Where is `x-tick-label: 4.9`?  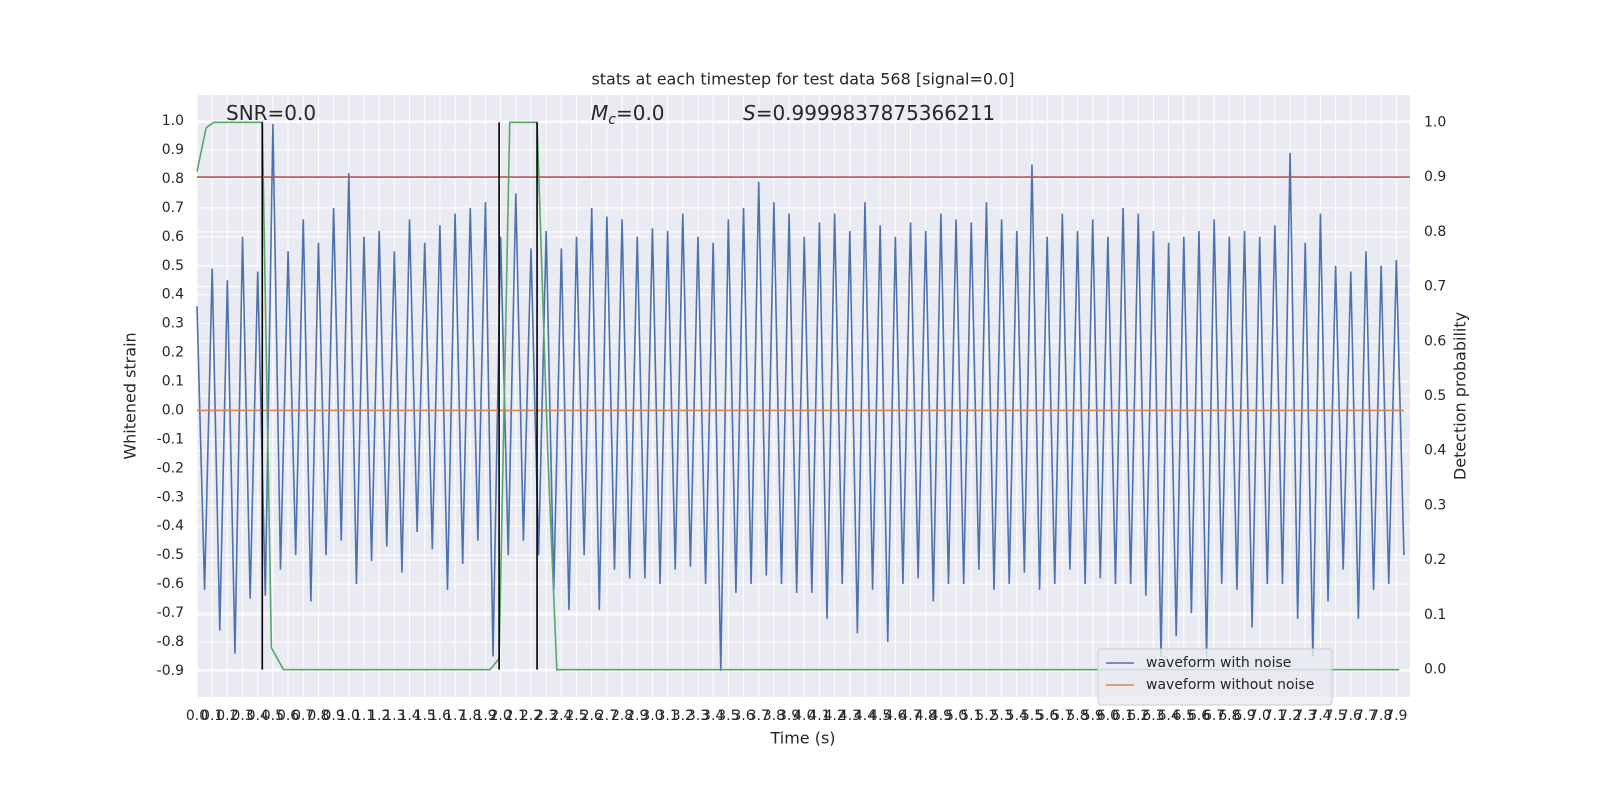
x-tick-label: 4.9 is located at coordinates (941, 716).